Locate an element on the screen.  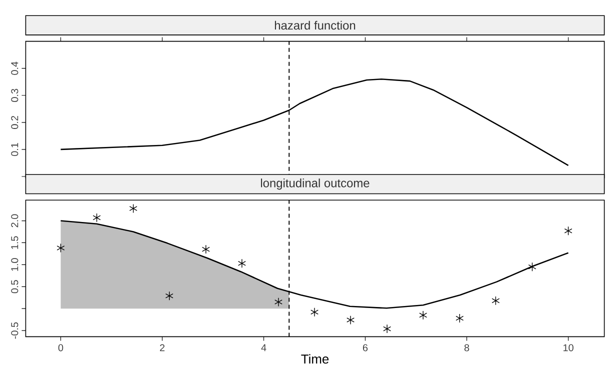
x-tick-label: 10 is located at coordinates (569, 348).